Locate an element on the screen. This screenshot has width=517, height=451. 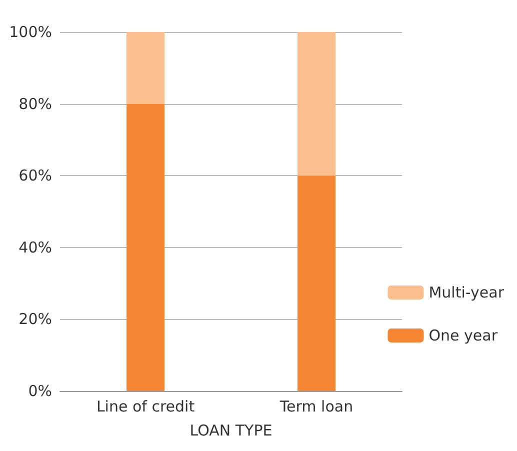
x-axis-title: LOAN TYPE is located at coordinates (231, 431).